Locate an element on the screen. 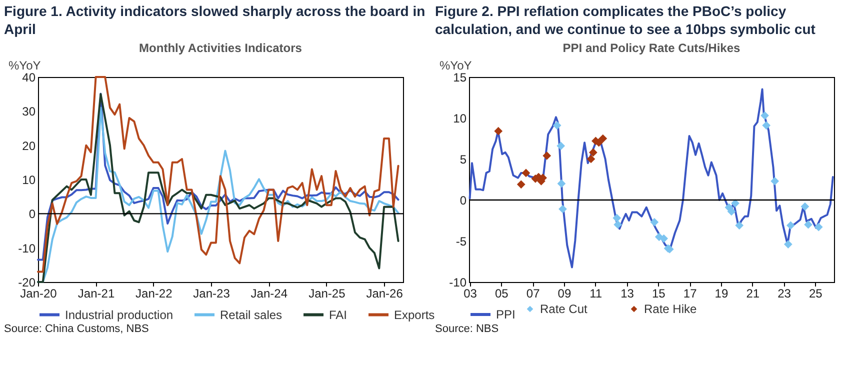 This screenshot has height=366, width=861. legend-label: PPI is located at coordinates (506, 315).